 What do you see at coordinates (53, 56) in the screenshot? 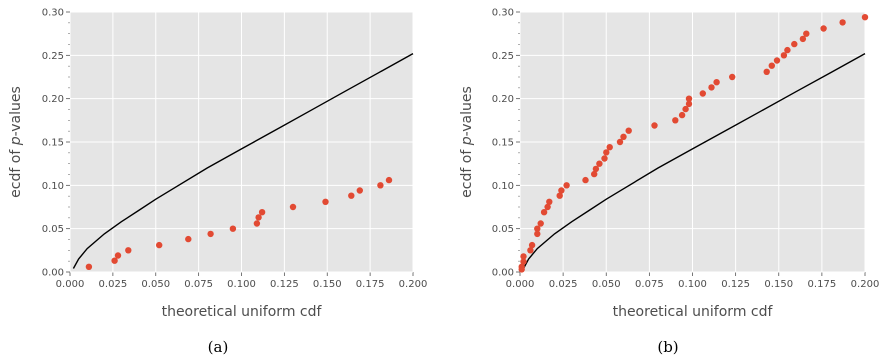
I see `y-tick-label: 0.25` at bounding box center [53, 56].